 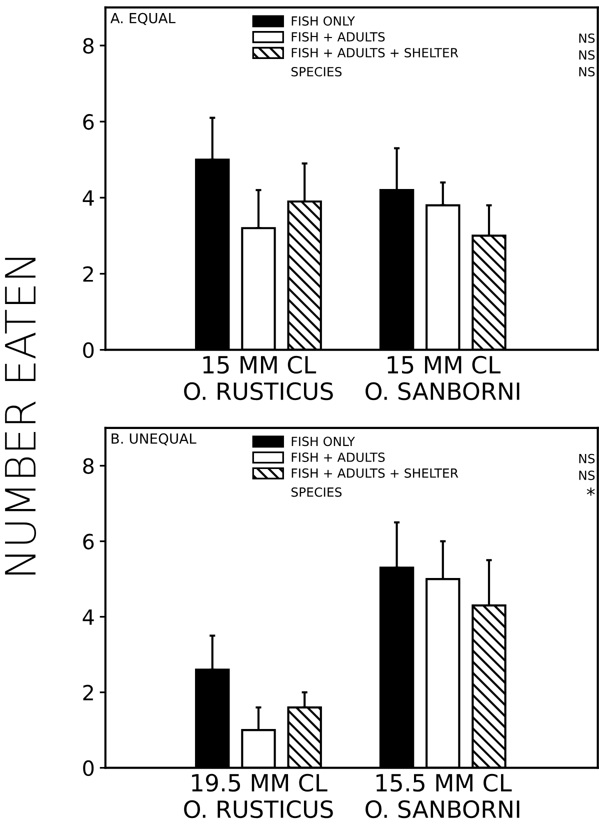 What do you see at coordinates (258, 378) in the screenshot?
I see `x-tick-label: 15 MM CL O. RUSTICUS` at bounding box center [258, 378].